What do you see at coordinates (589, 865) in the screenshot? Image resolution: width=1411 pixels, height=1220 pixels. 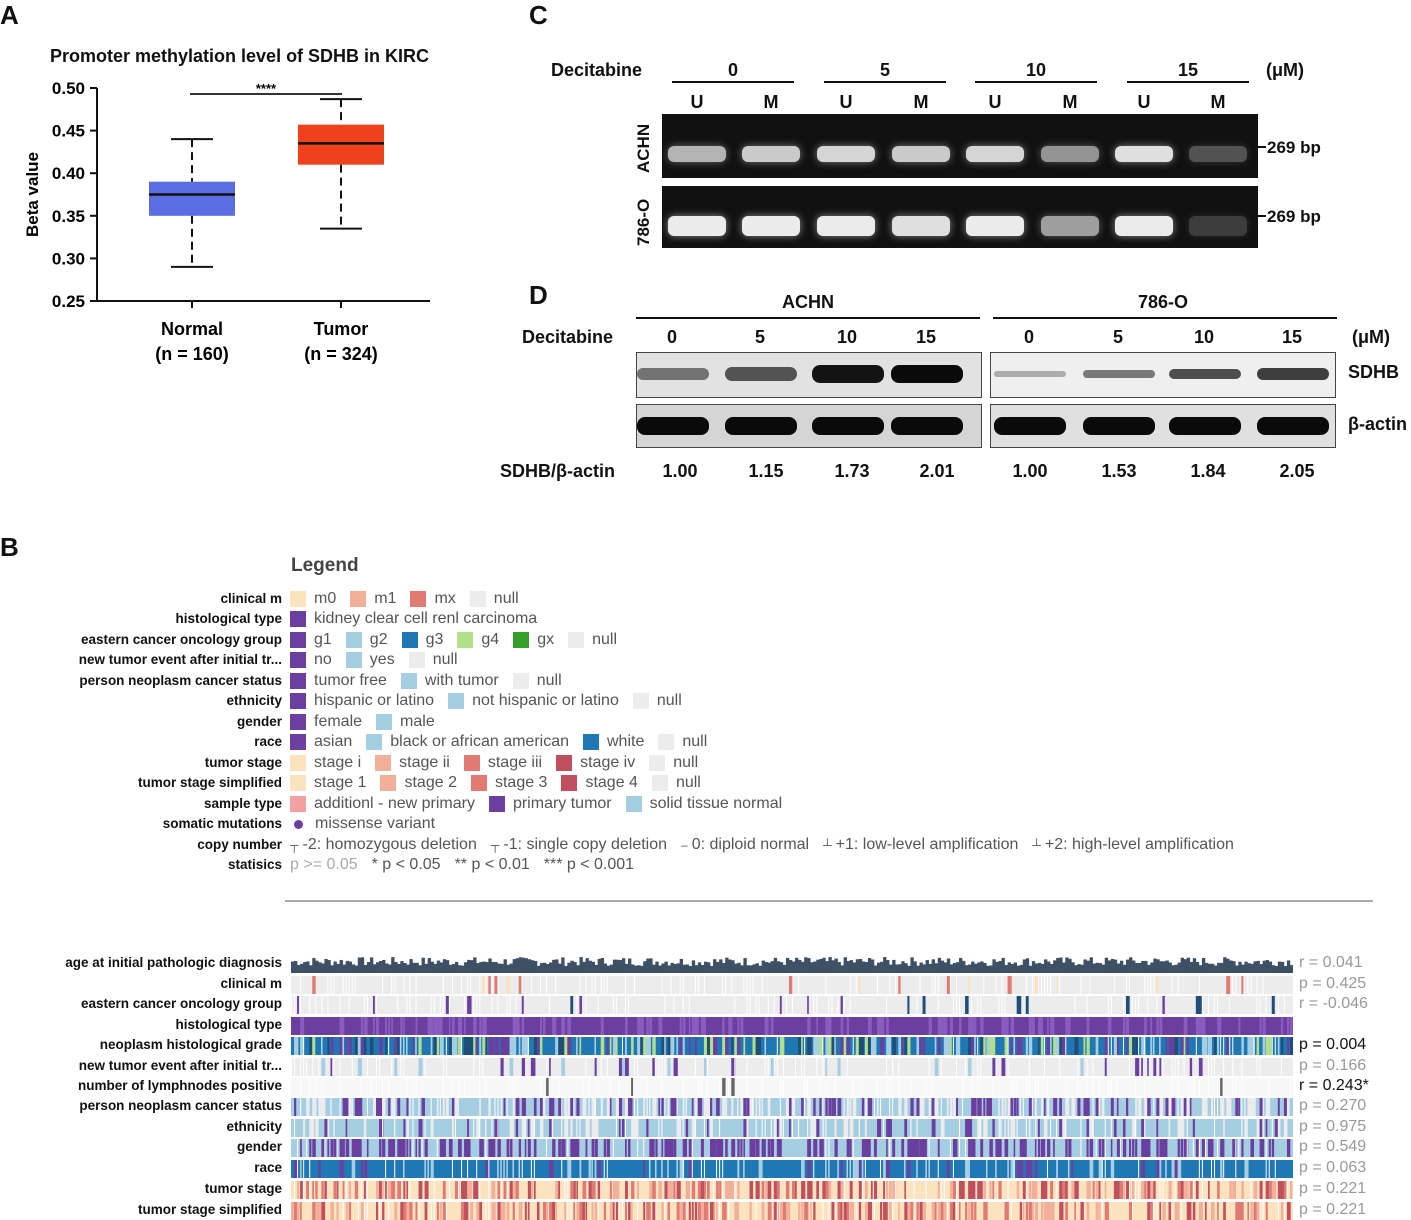 I see `legend-item: *** p < 0.001` at bounding box center [589, 865].